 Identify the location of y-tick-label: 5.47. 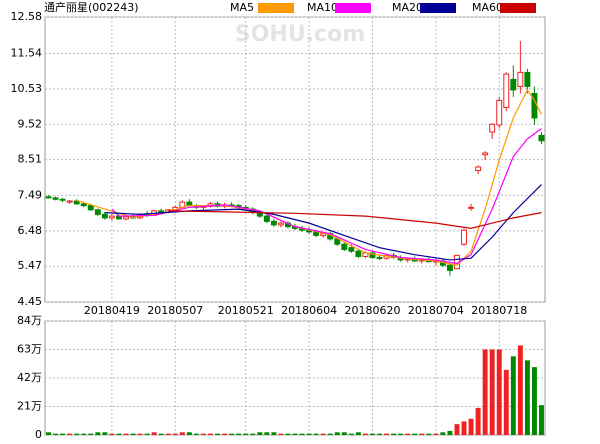
(30, 265).